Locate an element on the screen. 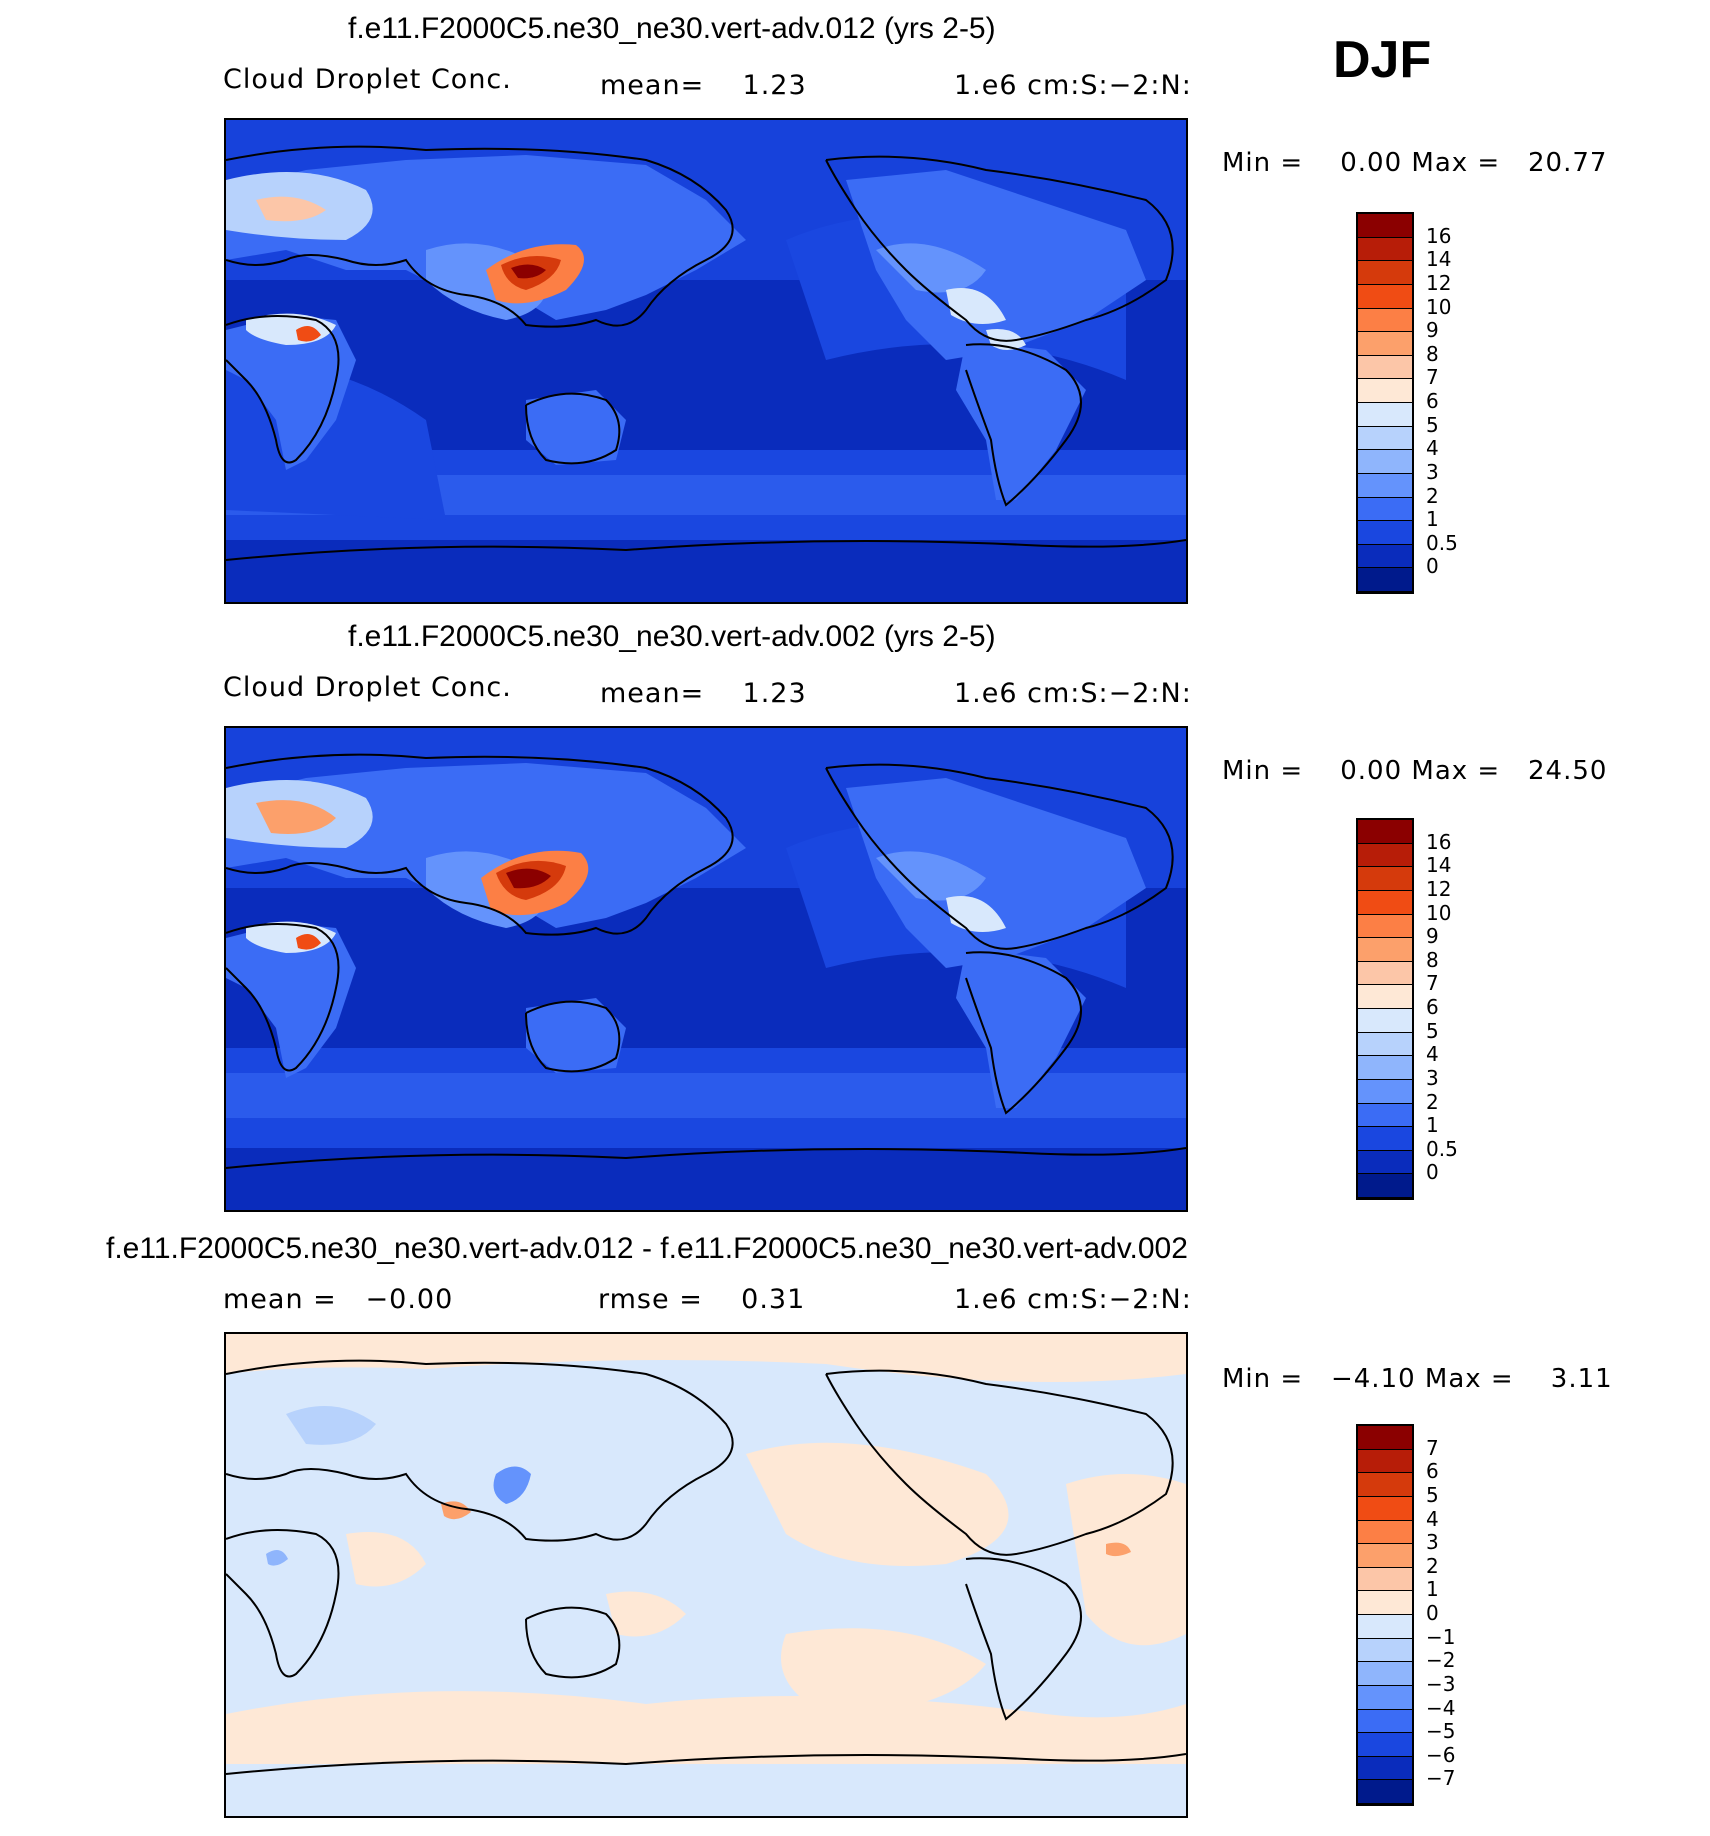 Image resolution: width=1710 pixels, height=1836 pixels. colorbar-tick-label: −4 is located at coordinates (1441, 1707).